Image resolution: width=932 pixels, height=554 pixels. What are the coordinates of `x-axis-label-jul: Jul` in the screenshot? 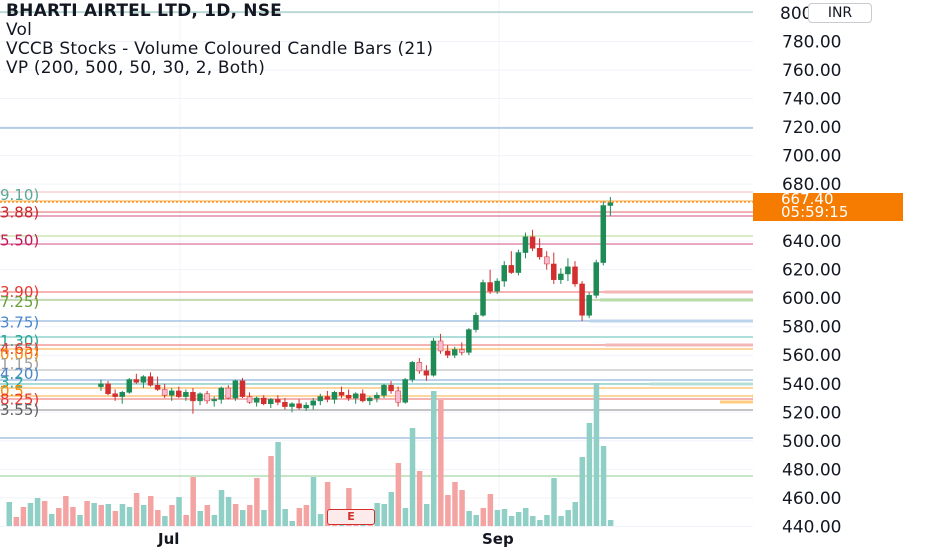 It's located at (169, 539).